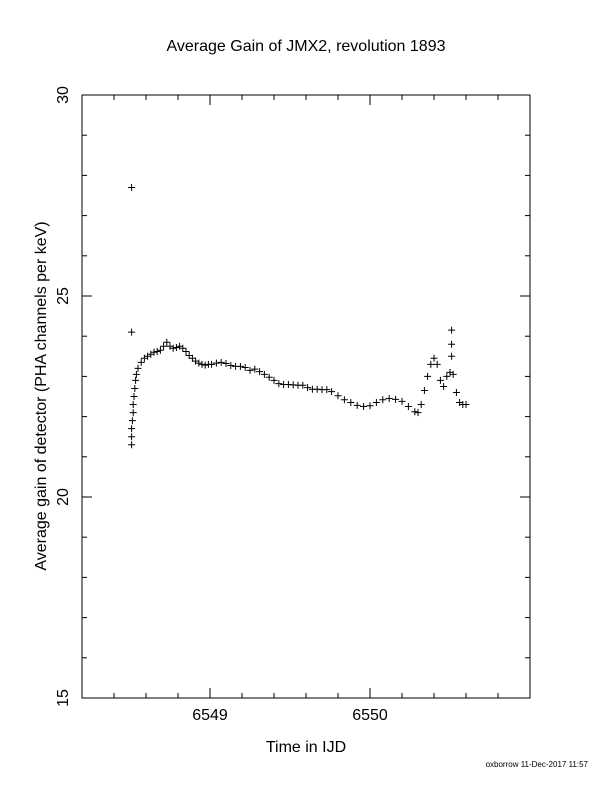 The height and width of the screenshot is (792, 612). Describe the element at coordinates (537, 764) in the screenshot. I see `footnote: oxborrow 11-Dec-2017 11:57` at that location.